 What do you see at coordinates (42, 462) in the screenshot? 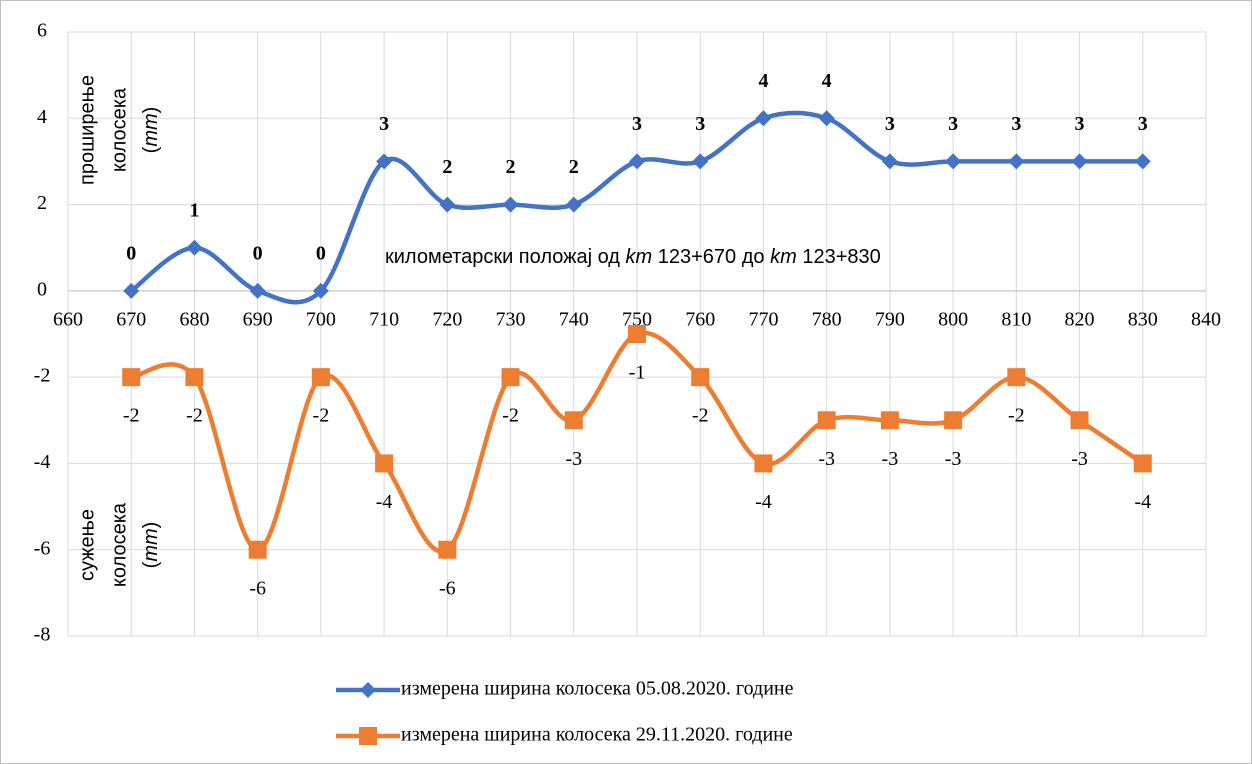
I see `y-tick-label: -4` at bounding box center [42, 462].